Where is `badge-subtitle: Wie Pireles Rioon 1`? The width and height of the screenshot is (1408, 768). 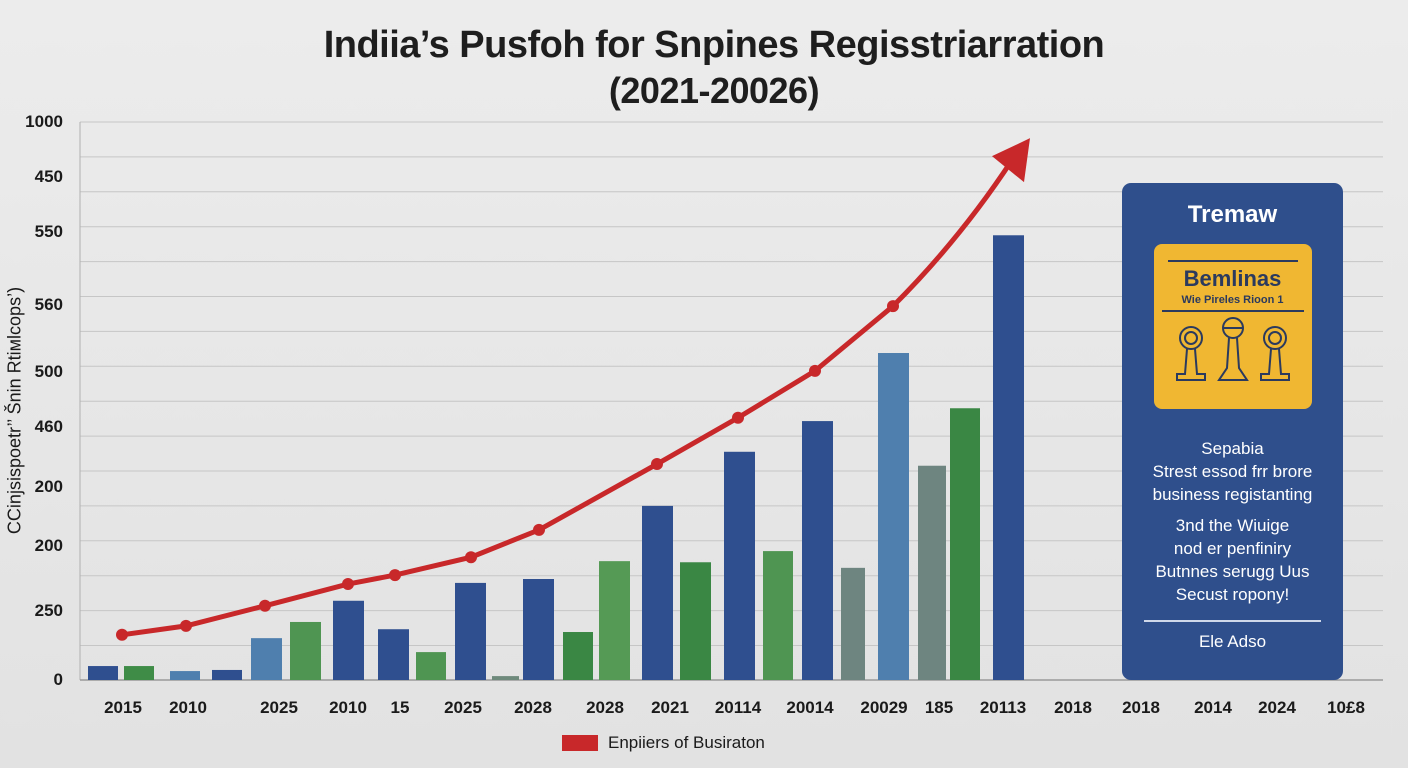 badge-subtitle: Wie Pireles Rioon 1 is located at coordinates (1232, 303).